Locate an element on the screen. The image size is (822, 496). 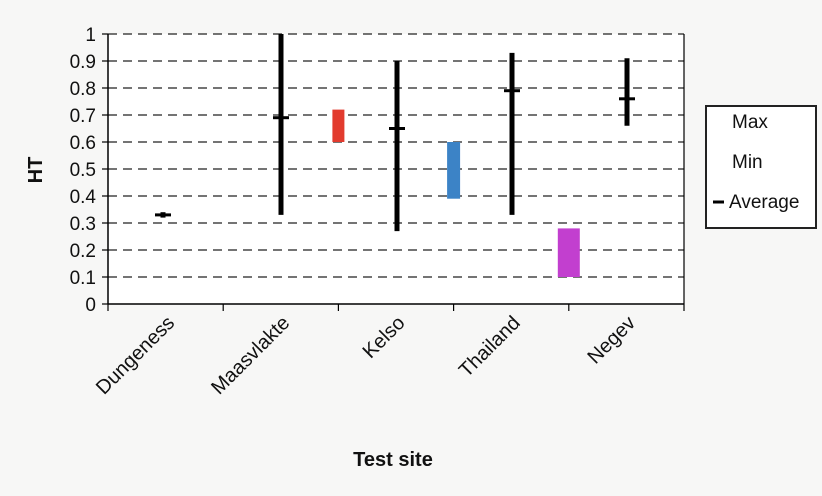
y-tick-label: 0.1 is located at coordinates (83, 278).